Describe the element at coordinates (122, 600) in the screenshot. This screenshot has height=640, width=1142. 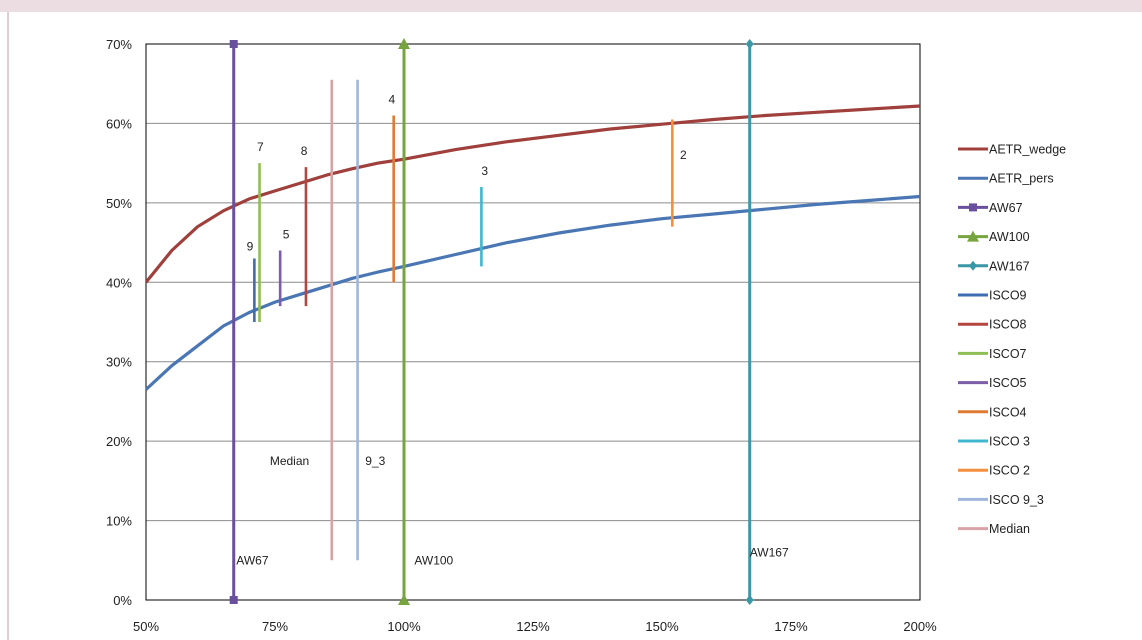
I see `y-tick-label: 0%` at that location.